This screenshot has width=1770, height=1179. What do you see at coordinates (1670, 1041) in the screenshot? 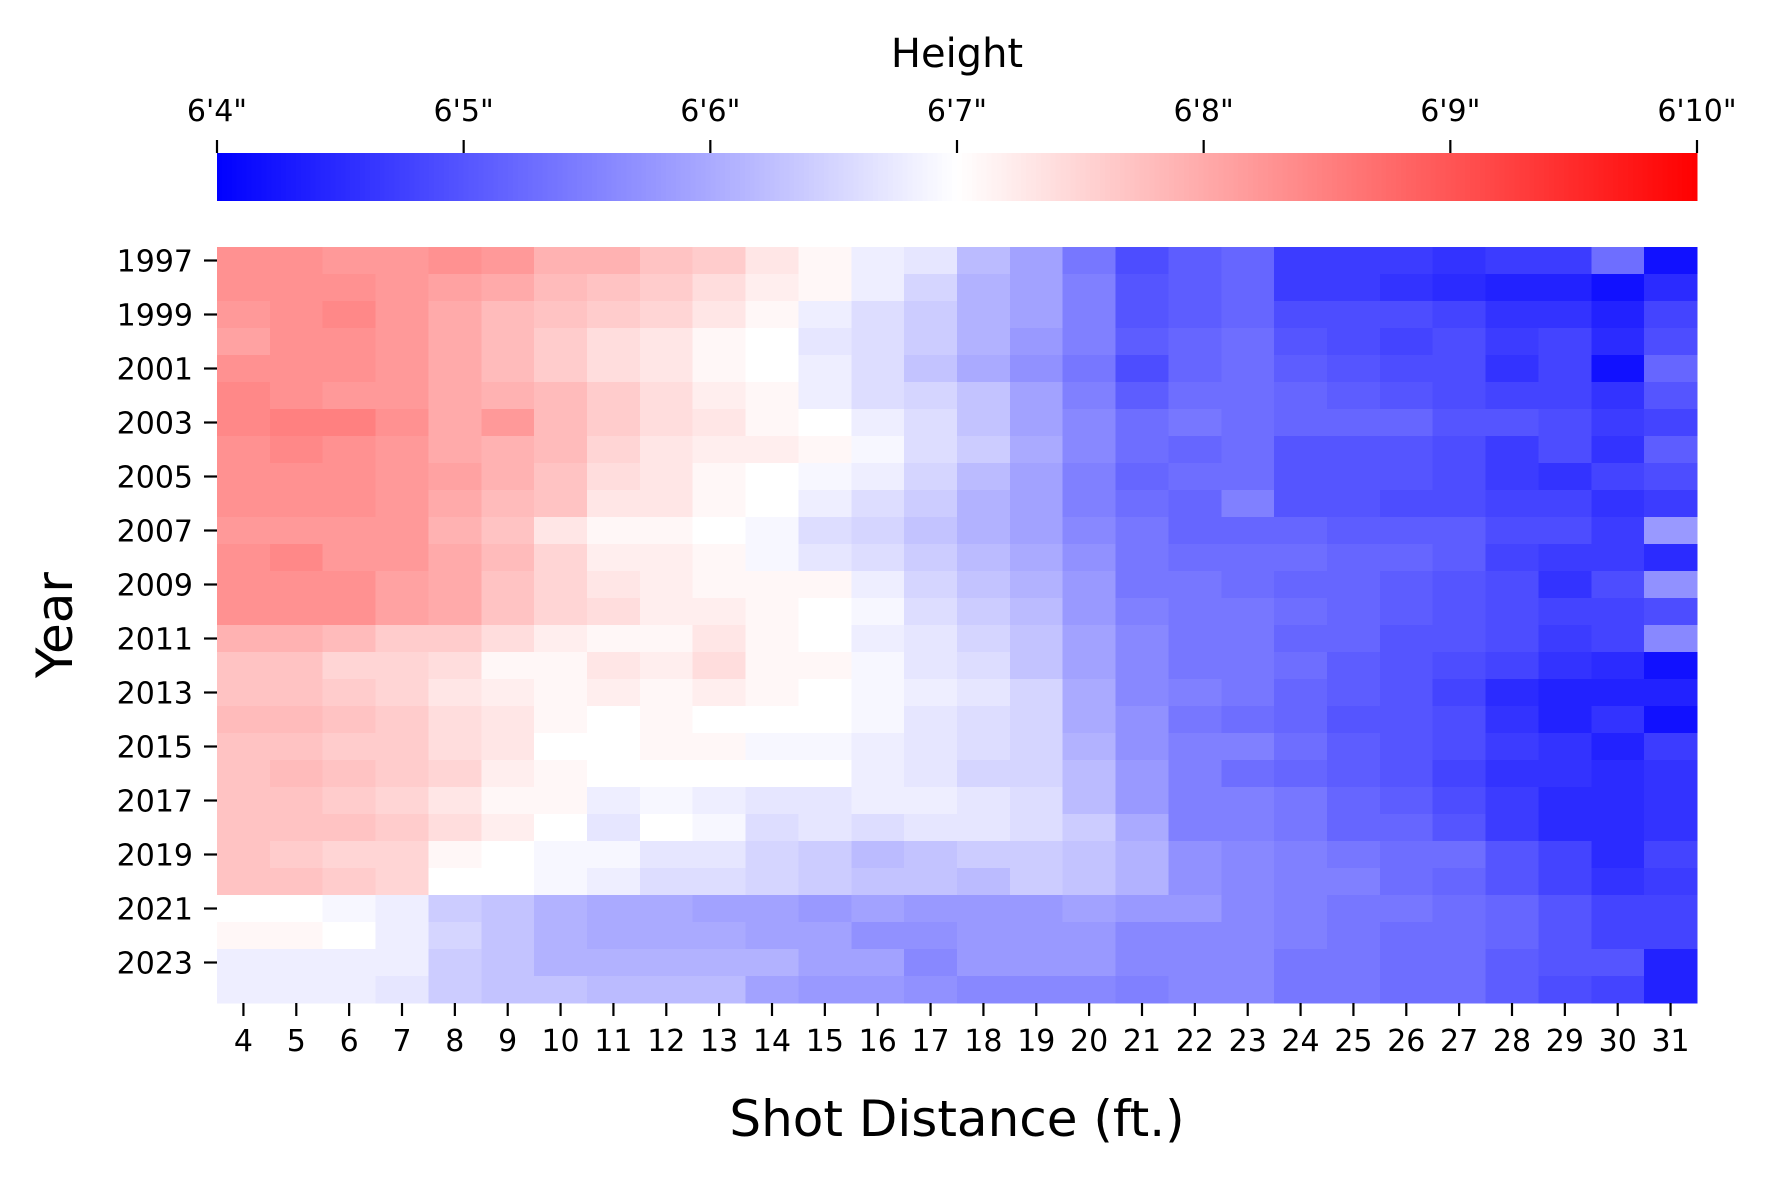
I see `x-tick-label: 31` at bounding box center [1670, 1041].